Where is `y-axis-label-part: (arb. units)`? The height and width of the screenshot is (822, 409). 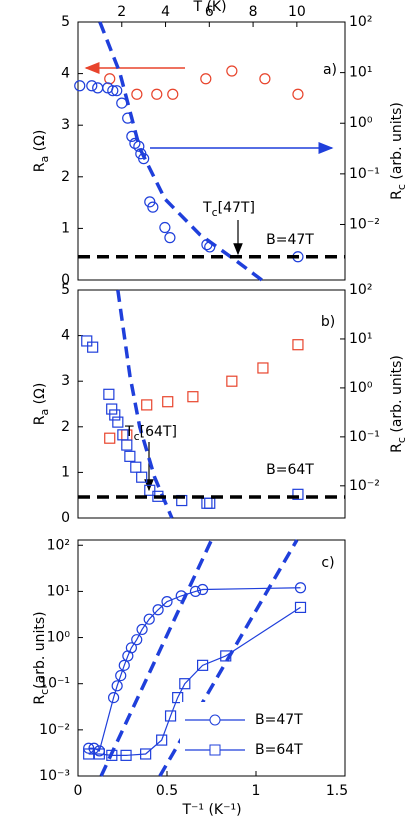
y-axis-label-part: (arb. units) is located at coordinates (40, 649).